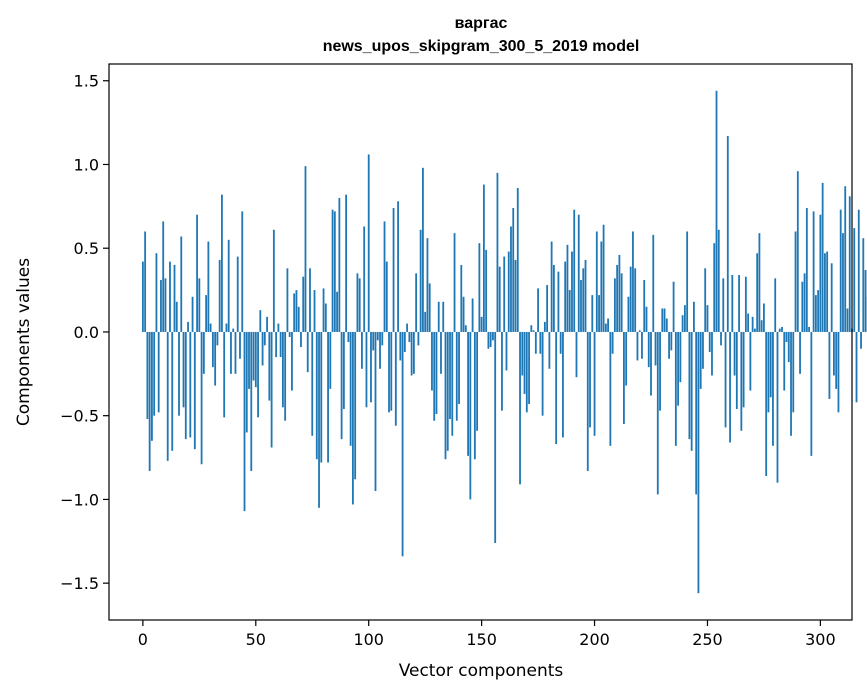 Image resolution: width=867 pixels, height=696 pixels. Describe the element at coordinates (481, 46) in the screenshot. I see `chart-title-line-2: news_upos_skipgram_300_5_2019 model` at that location.